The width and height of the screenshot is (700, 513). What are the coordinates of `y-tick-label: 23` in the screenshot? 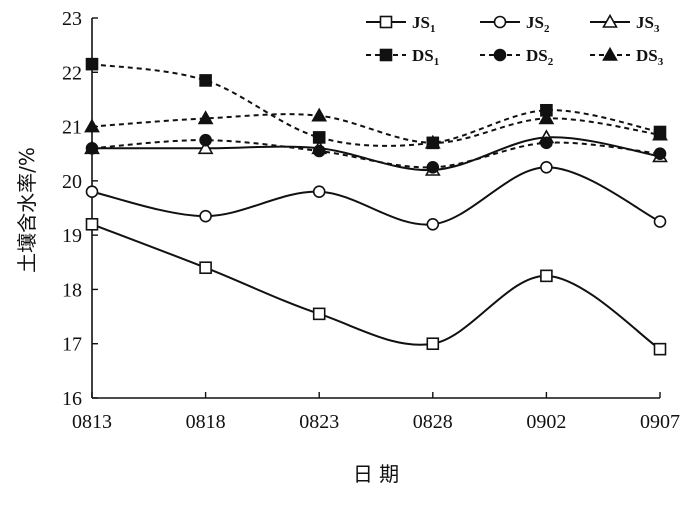 It's located at (72, 19).